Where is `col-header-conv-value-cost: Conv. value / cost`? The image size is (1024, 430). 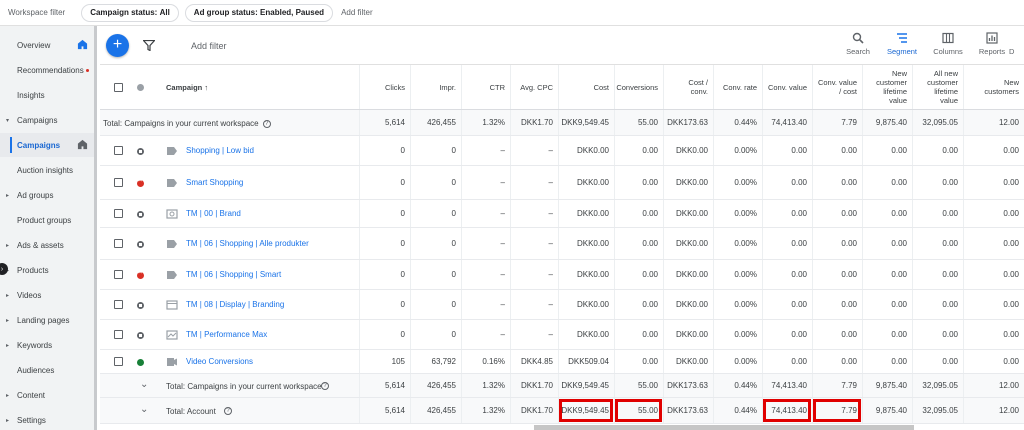 col-header-conv-value-cost: Conv. value / cost is located at coordinates (837, 87).